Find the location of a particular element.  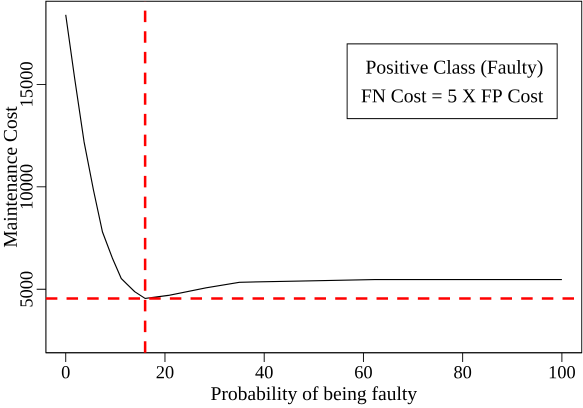

x-axis-title: Probability of being faulty is located at coordinates (314, 395).